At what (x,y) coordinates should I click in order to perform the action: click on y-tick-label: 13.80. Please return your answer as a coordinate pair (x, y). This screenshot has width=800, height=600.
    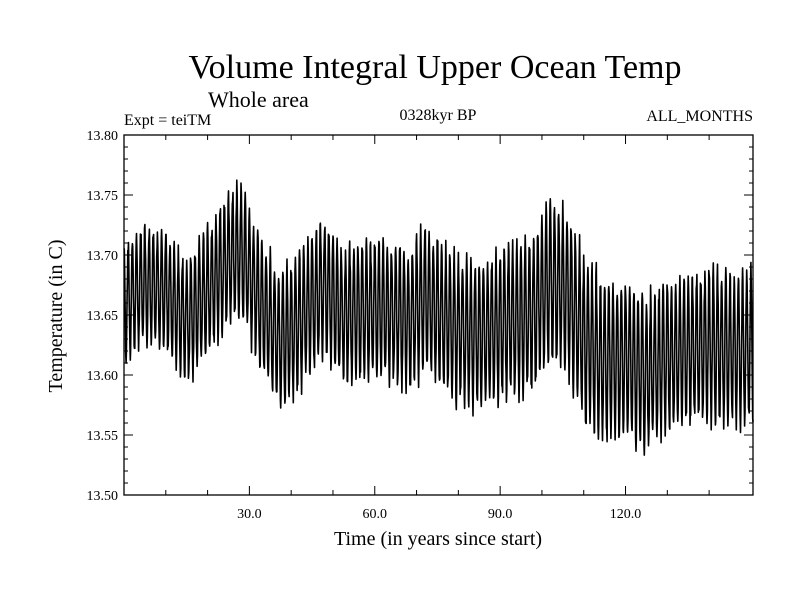
    Looking at the image, I should click on (103, 136).